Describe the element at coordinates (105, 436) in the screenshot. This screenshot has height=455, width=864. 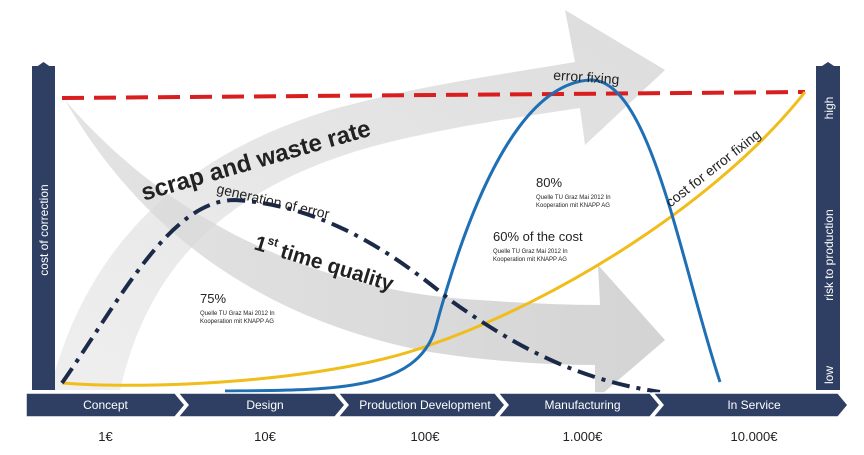
I see `cost-label: 1€` at that location.